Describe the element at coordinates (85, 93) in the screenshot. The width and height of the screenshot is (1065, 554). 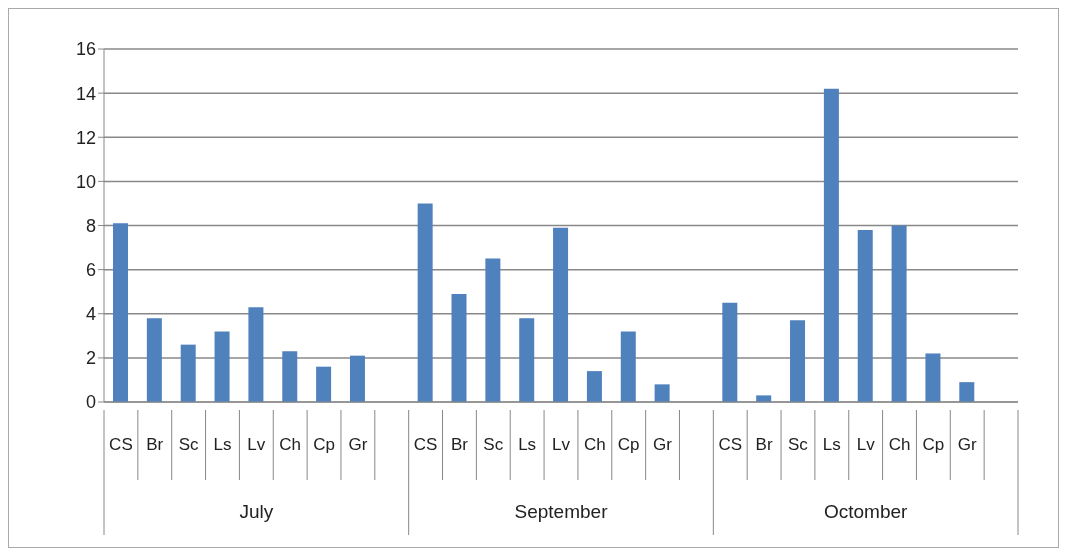
I see `y-tick-label: 14` at that location.